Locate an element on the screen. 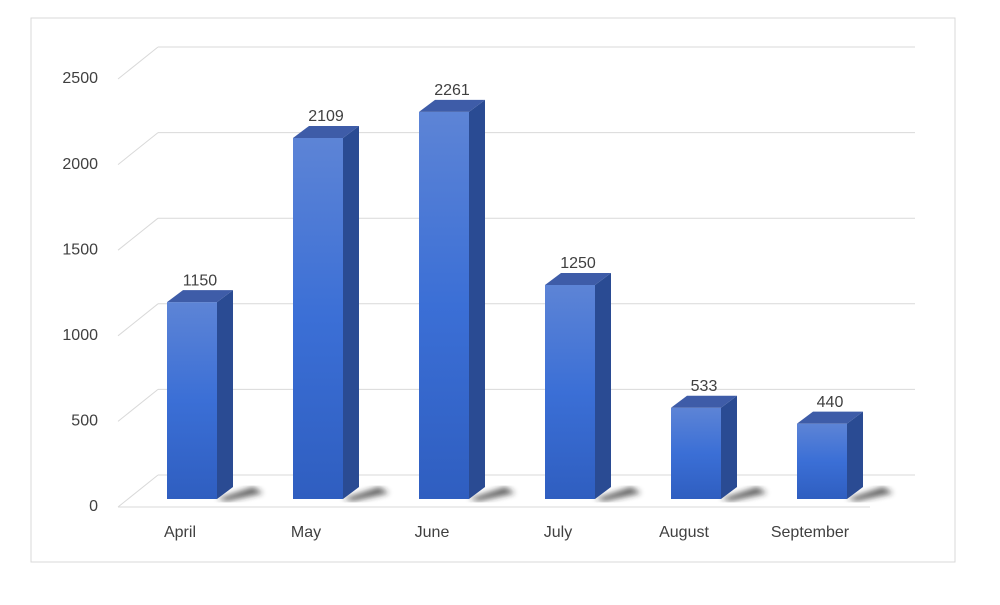 This screenshot has width=1000, height=605. data-label: 1150 is located at coordinates (200, 280).